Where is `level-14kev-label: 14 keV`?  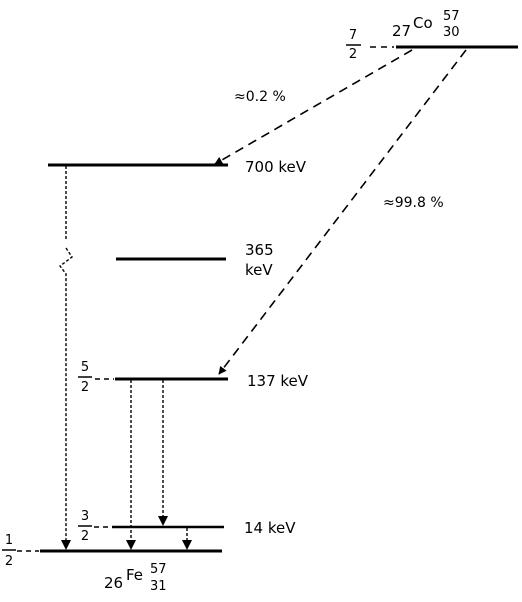
level-14kev-label: 14 keV is located at coordinates (270, 528).